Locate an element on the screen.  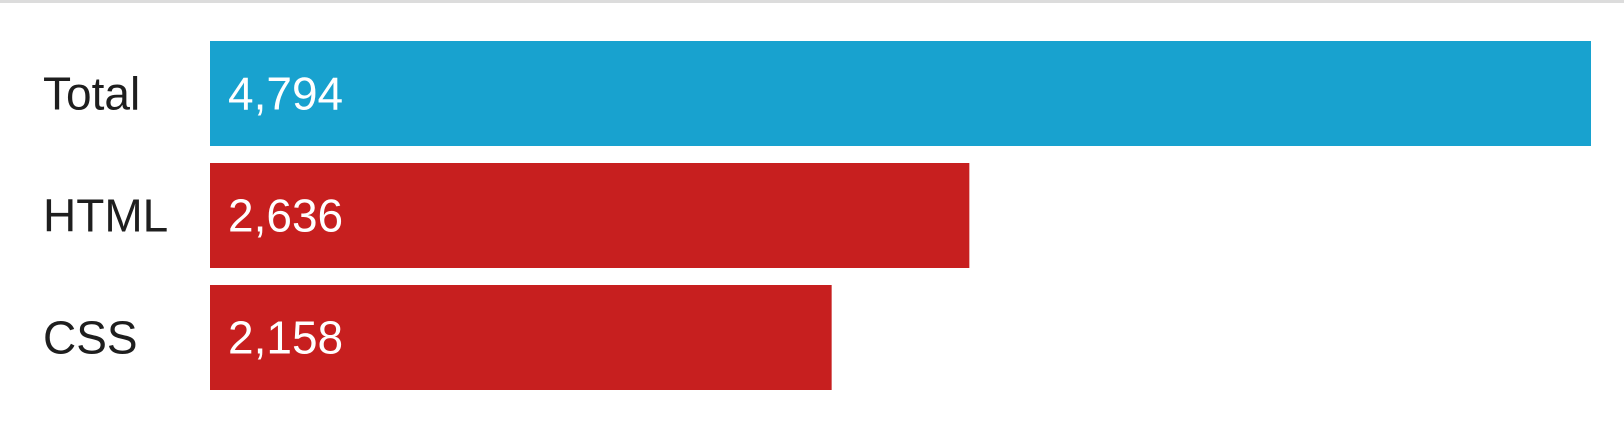
value-label-html: 2,636 is located at coordinates (285, 216).